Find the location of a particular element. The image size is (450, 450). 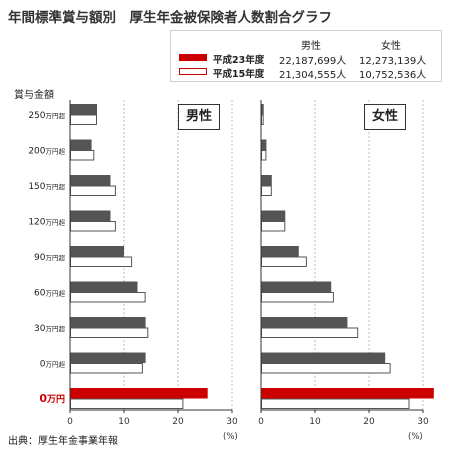

legend-swatch-h15 is located at coordinates (193, 71).